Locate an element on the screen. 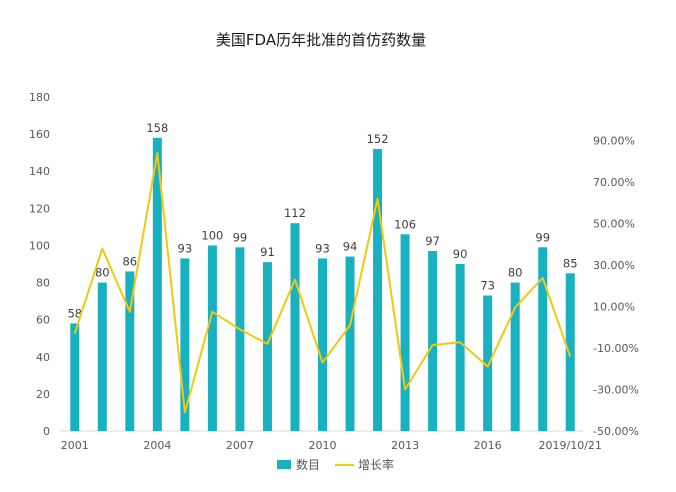  y-left-tick-label: 100 is located at coordinates (39, 245).